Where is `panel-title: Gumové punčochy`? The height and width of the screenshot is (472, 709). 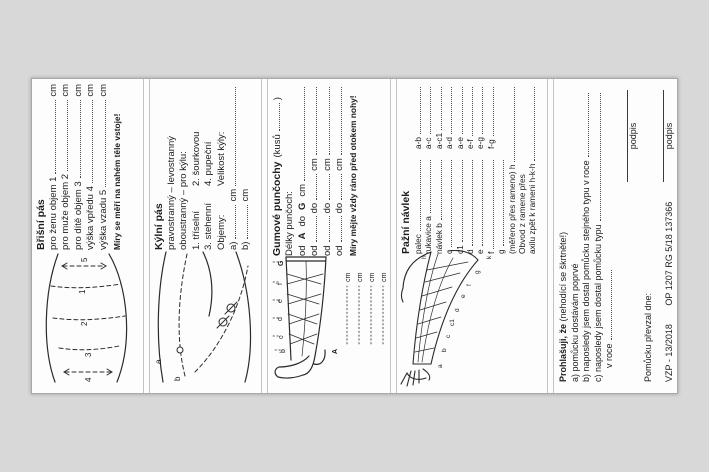 panel-title: Gumové punčochy is located at coordinates (277, 208).